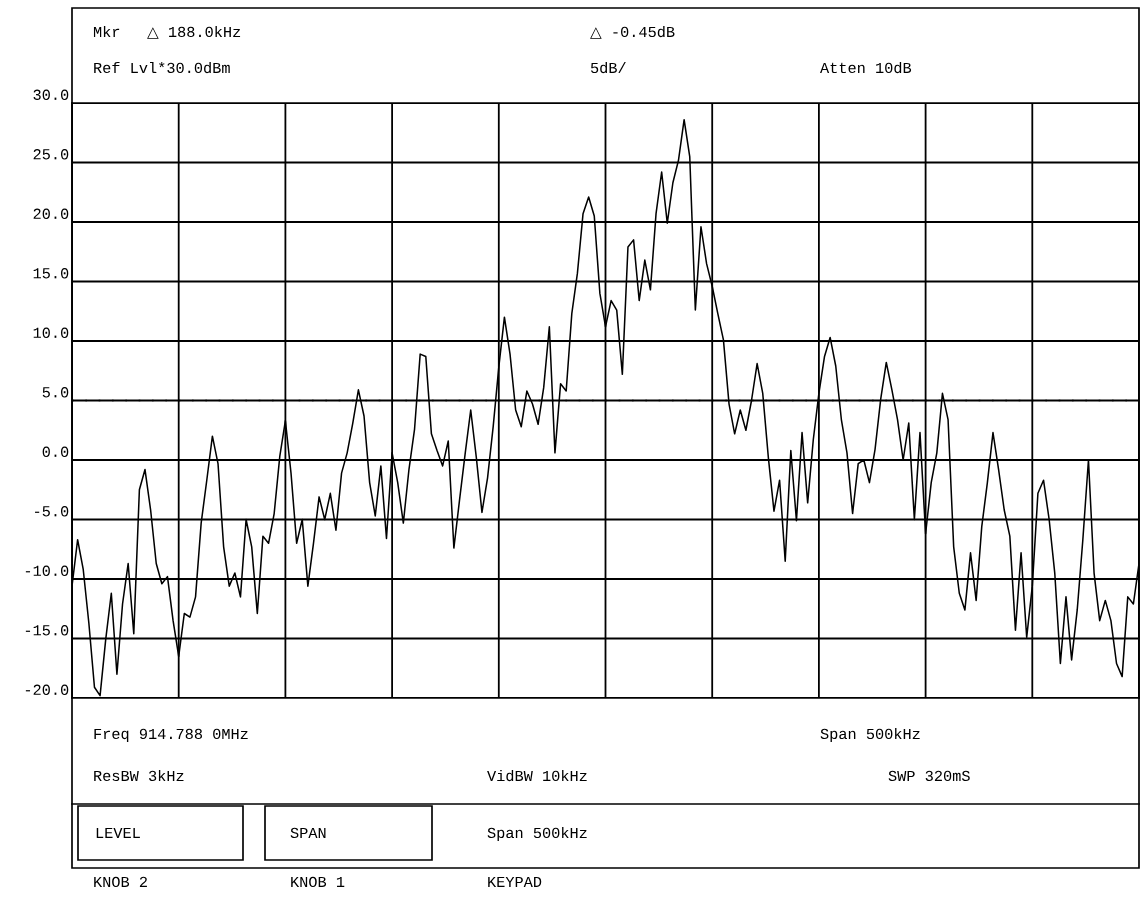 This screenshot has width=1141, height=901. What do you see at coordinates (106, 31) in the screenshot?
I see `text: Mkr` at bounding box center [106, 31].